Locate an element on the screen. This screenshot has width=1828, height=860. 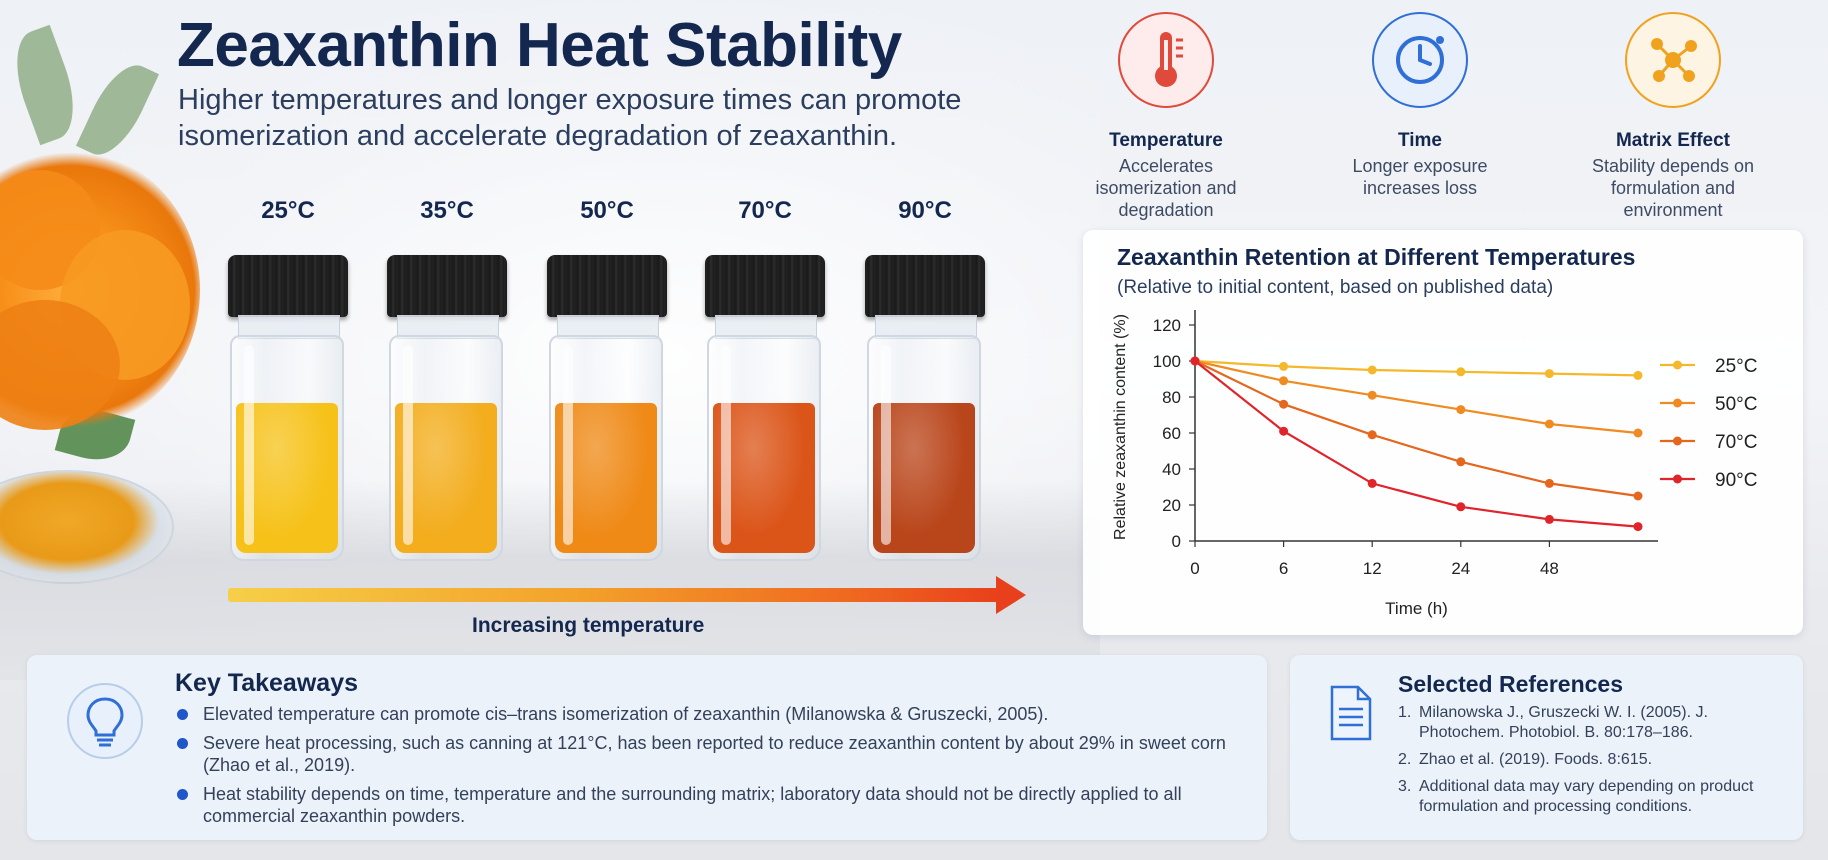
factor-description: Longer exposure increases loss is located at coordinates (1420, 177).